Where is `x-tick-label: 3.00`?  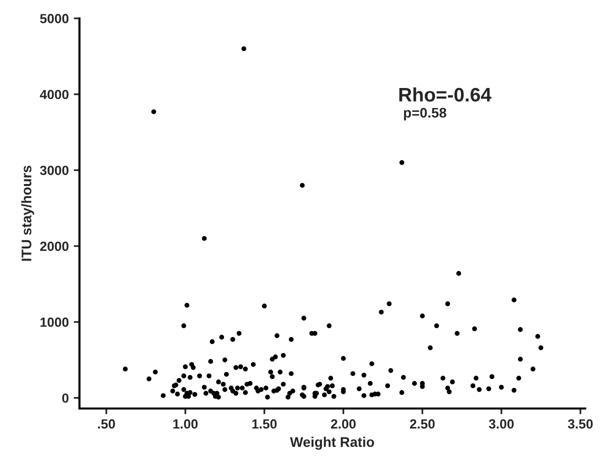 x-tick-label: 3.00 is located at coordinates (501, 424).